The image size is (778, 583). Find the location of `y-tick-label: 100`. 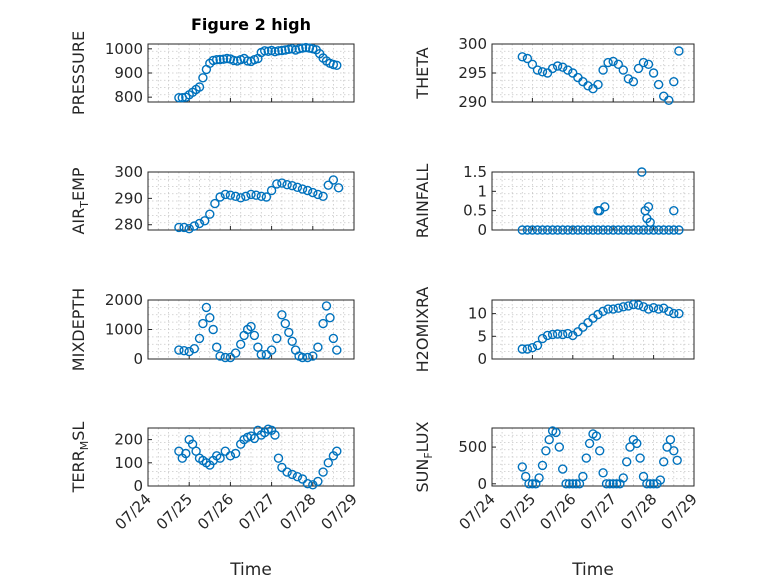

y-tick-label: 100 is located at coordinates (128, 463).